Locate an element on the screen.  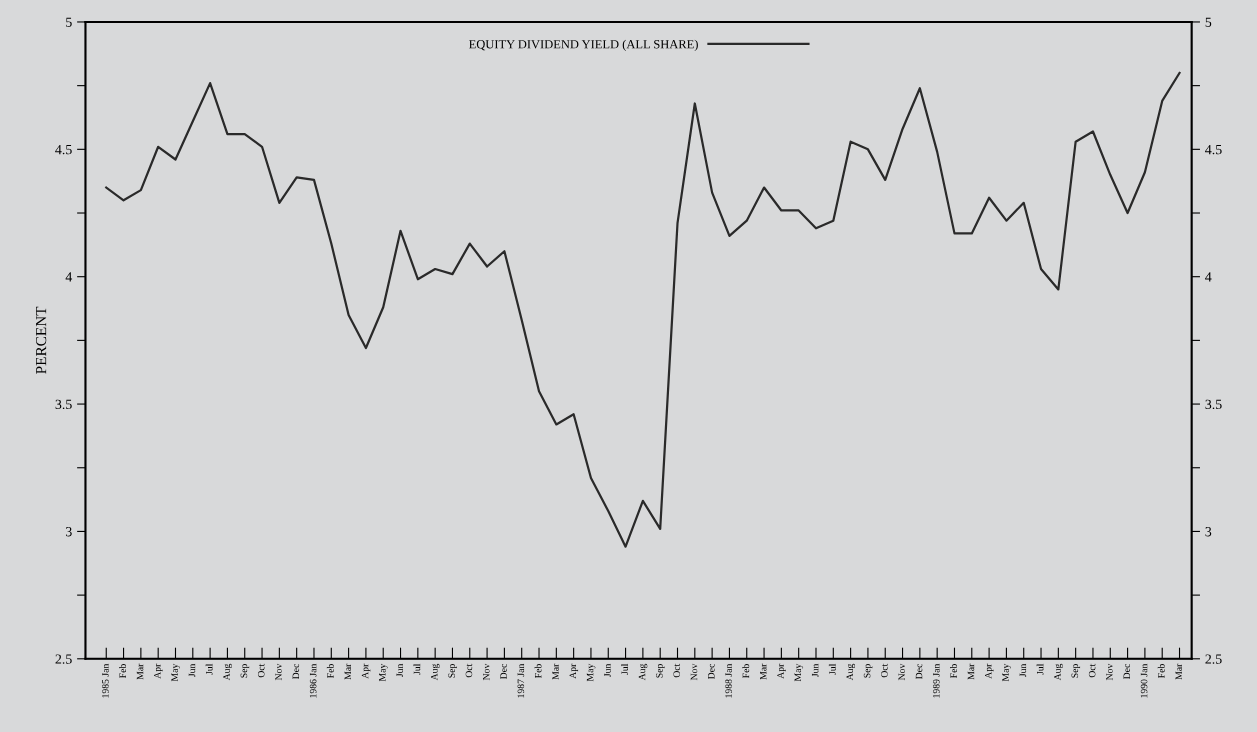
y-tick-label: 2.5 is located at coordinates (63, 659).